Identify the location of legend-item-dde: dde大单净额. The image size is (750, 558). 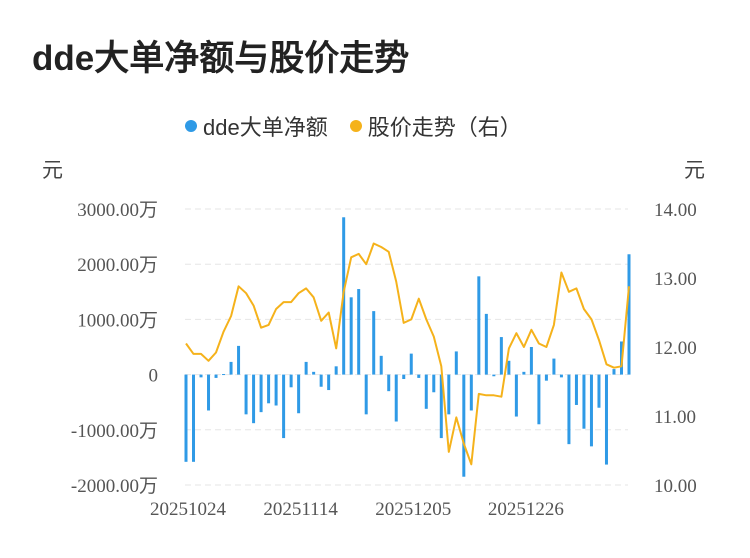
(256, 126).